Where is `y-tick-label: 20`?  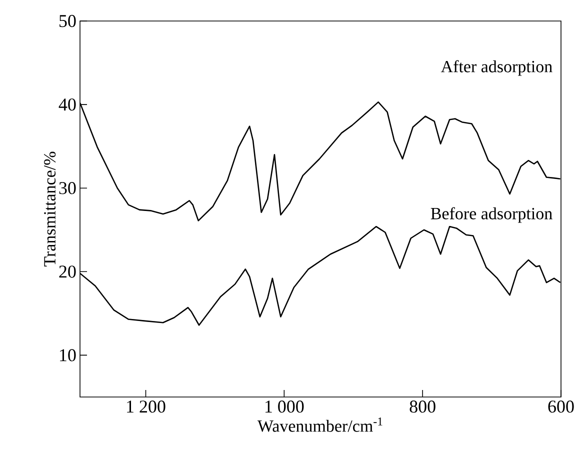
y-tick-label: 20 is located at coordinates (67, 272).